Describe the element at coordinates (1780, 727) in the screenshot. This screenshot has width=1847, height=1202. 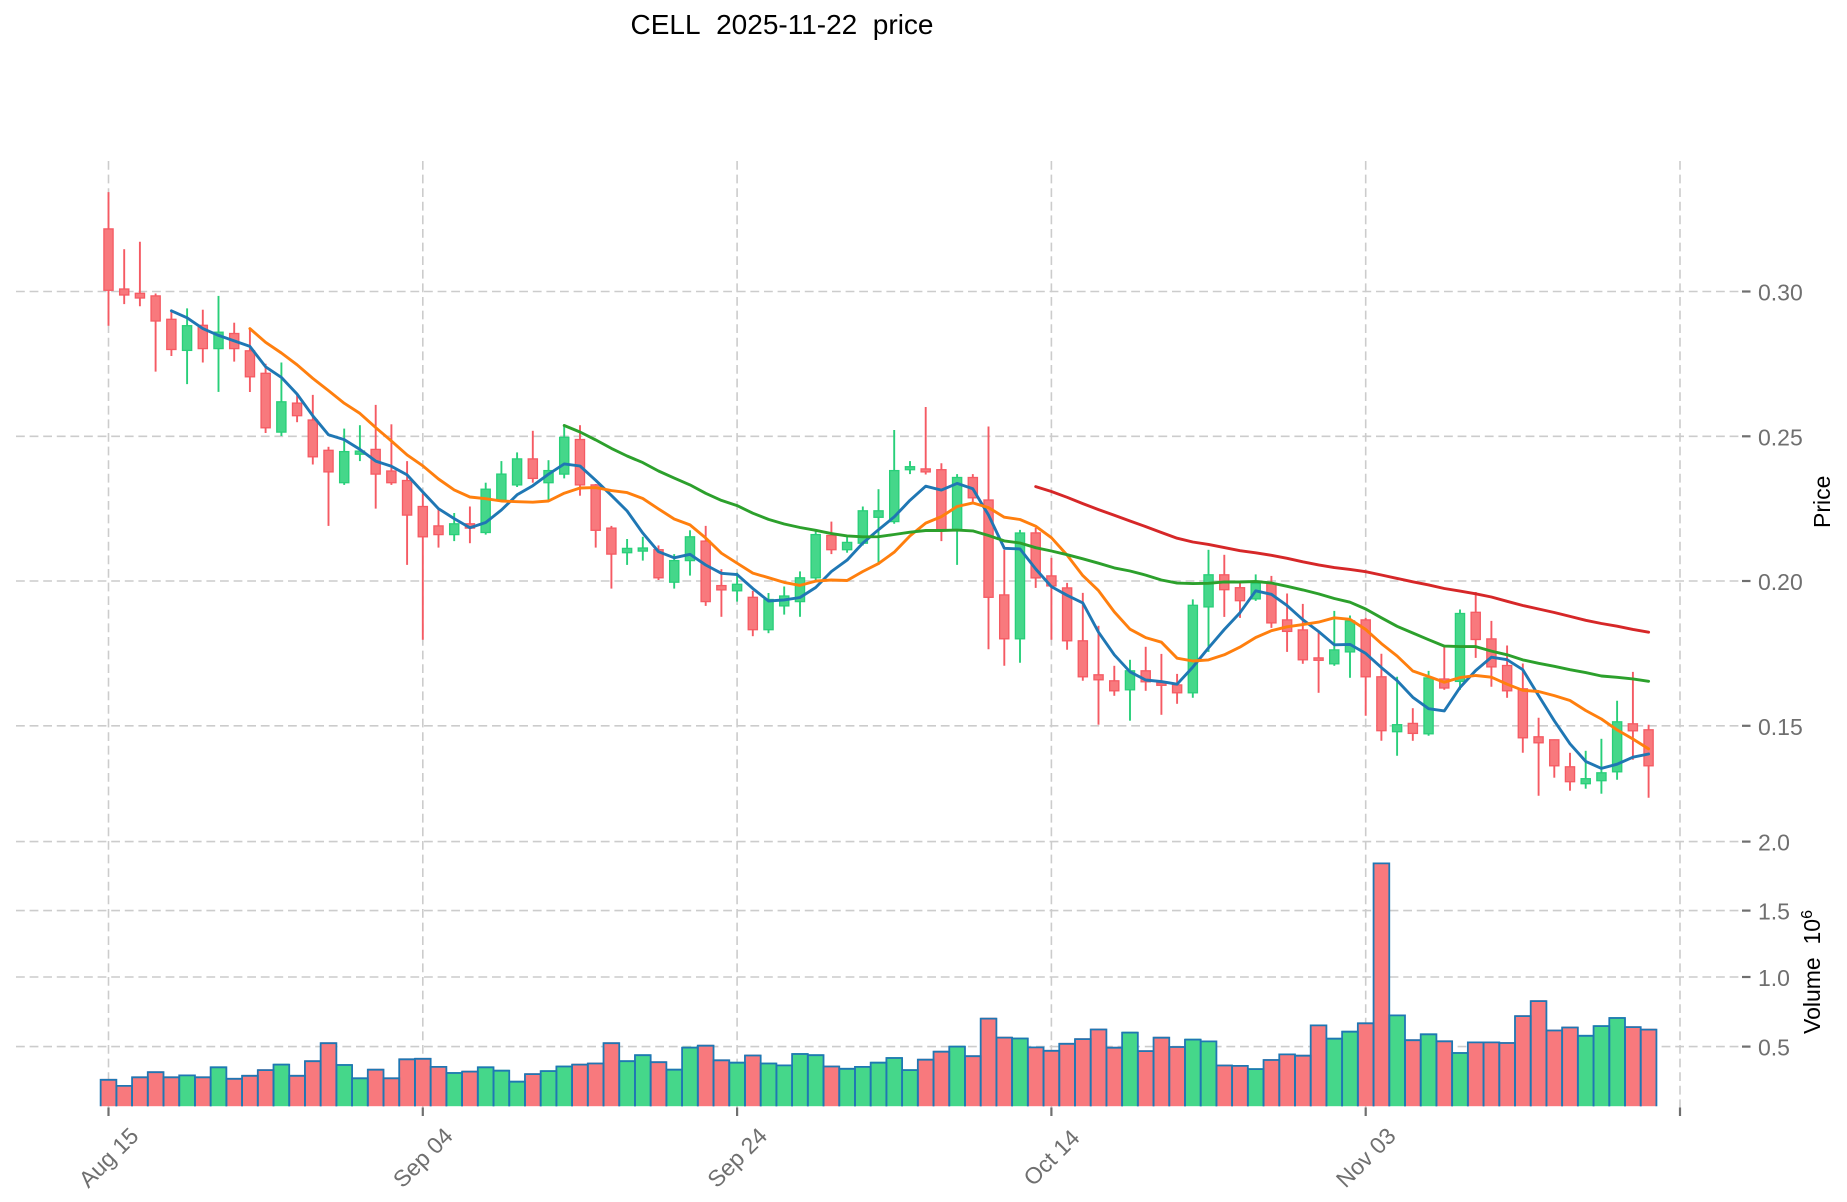
I see `svg-text: 0.15` at that location.